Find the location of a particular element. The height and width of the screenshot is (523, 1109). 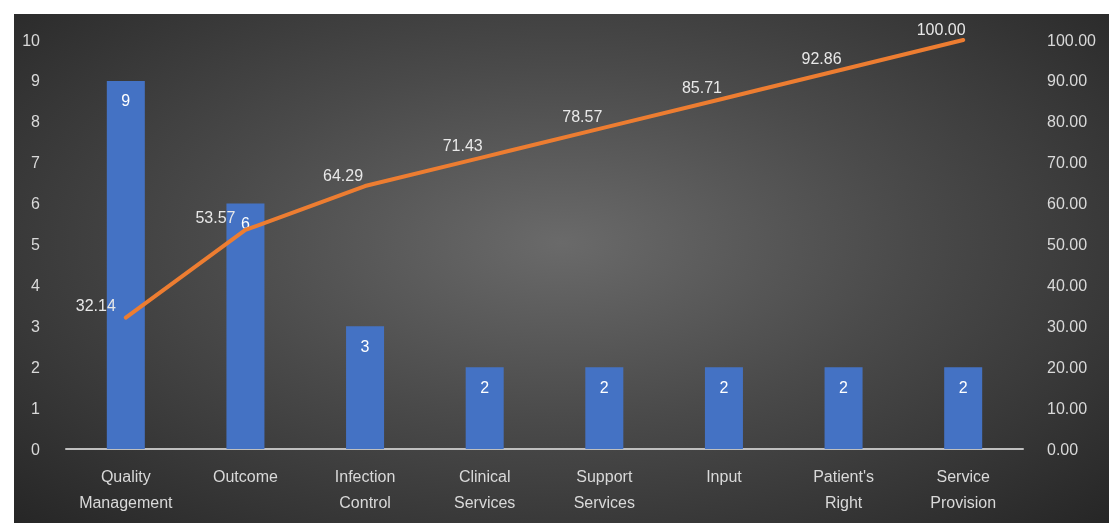

x-tick-label: Outcome is located at coordinates (245, 476).